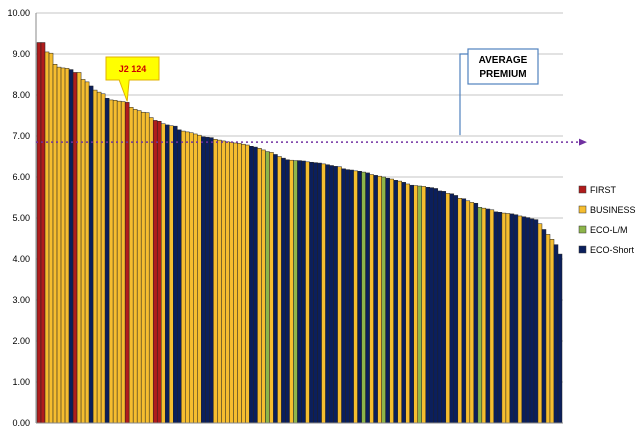  I want to click on average-callout-line2: PREMIUM, so click(502, 74).